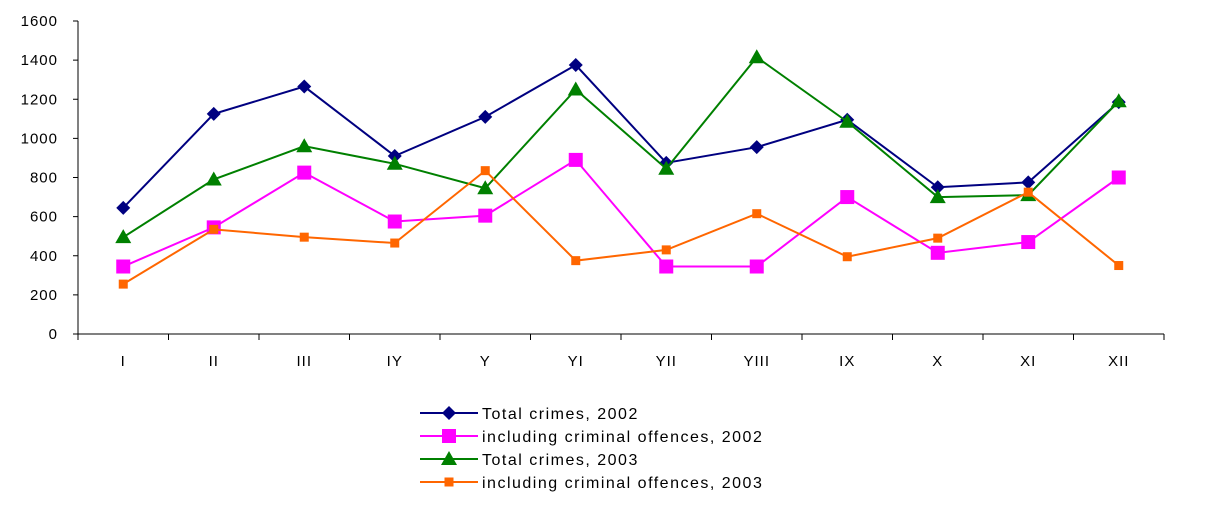 The width and height of the screenshot is (1209, 508). I want to click on x-tick-label: IX, so click(847, 361).